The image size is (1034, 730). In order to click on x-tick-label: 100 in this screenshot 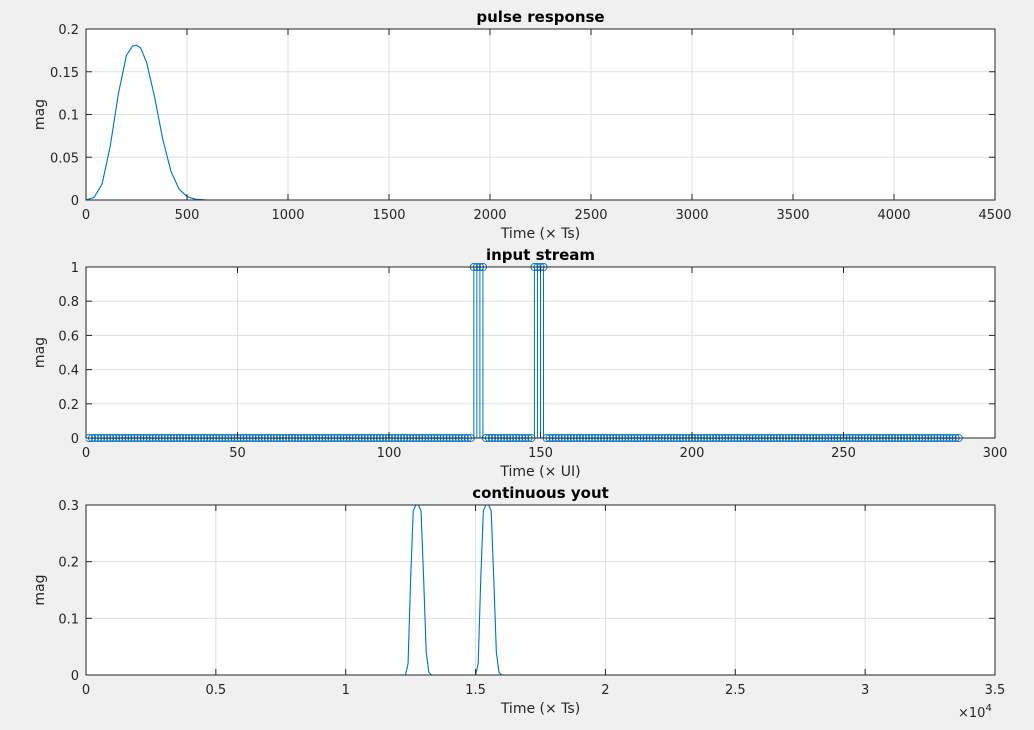, I will do `click(389, 453)`.